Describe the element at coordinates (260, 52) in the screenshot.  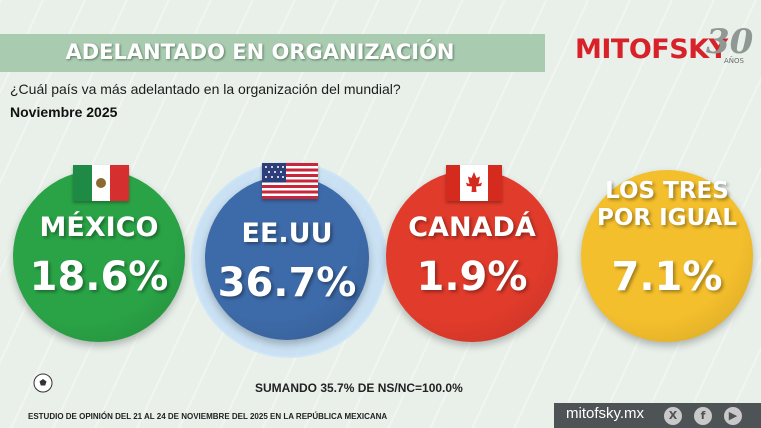
I see `page-title: ADELANTADO EN ORGANIZACIÓN` at that location.